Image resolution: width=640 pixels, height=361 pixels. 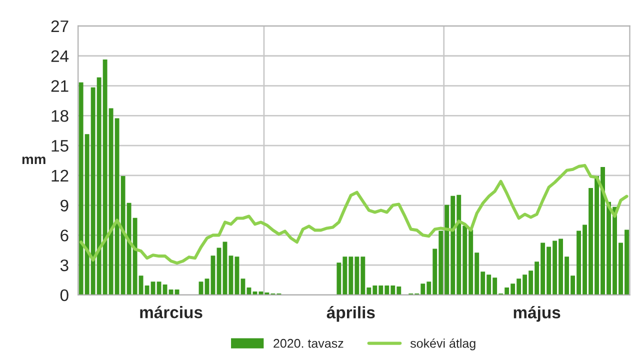 I want to click on legend-label: 2020. tavasz, so click(x=309, y=343).